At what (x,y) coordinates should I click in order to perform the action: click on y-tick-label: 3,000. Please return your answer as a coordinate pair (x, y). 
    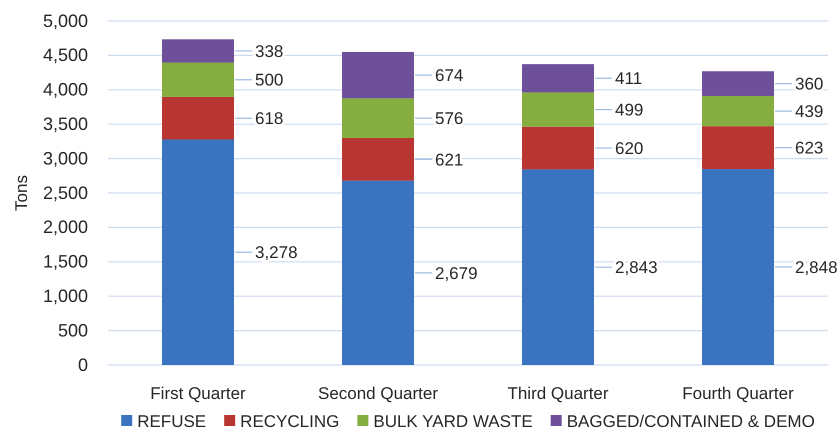
    Looking at the image, I should click on (65, 158).